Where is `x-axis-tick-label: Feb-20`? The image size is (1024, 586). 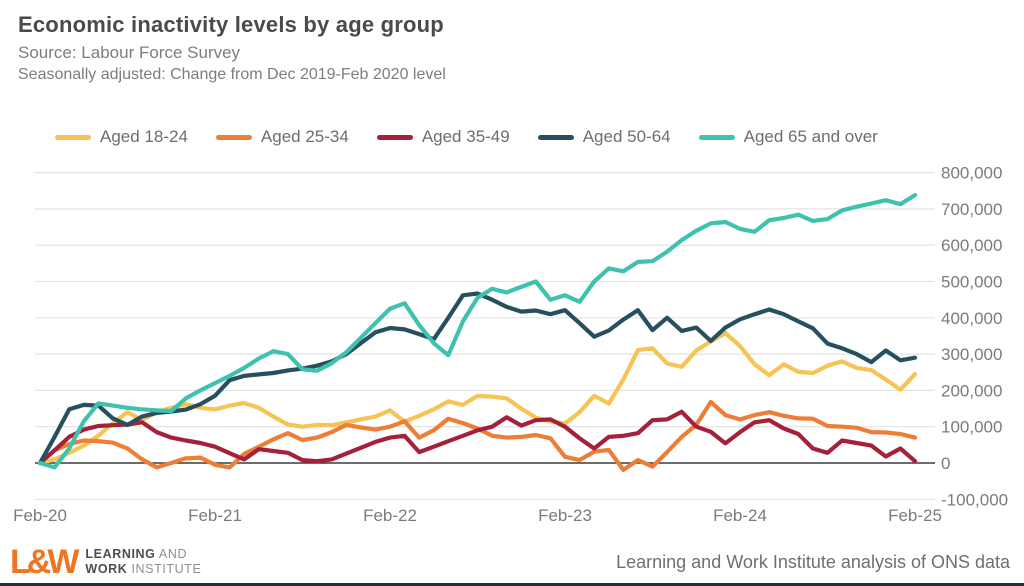 x-axis-tick-label: Feb-20 is located at coordinates (40, 515).